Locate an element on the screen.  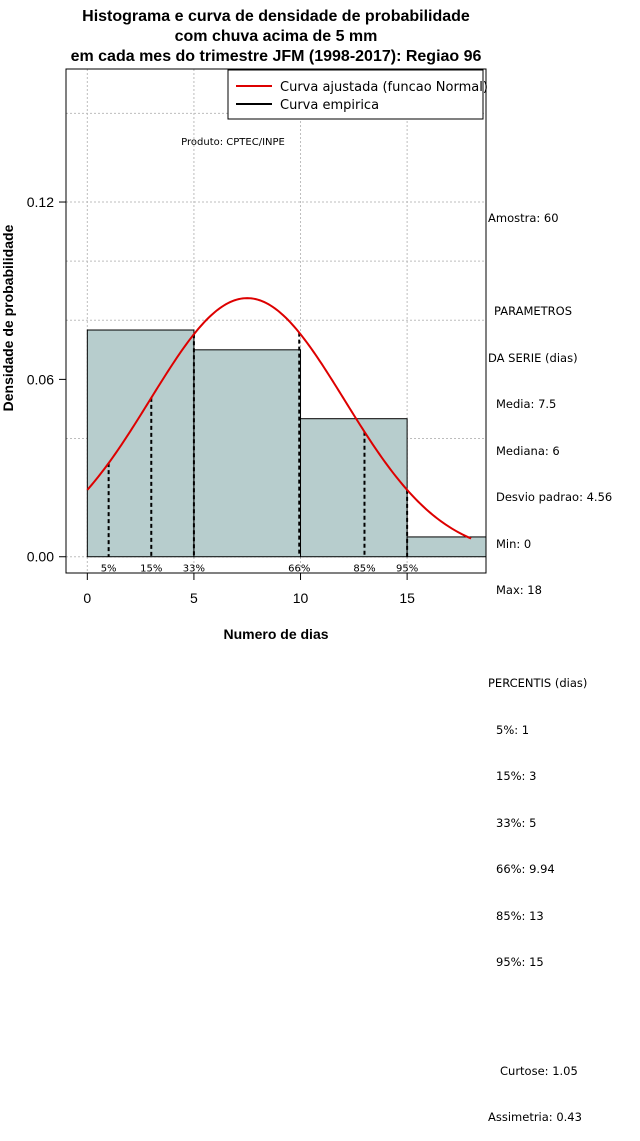
parameters-title-2: DA SERIE (dias) is located at coordinates (533, 357).